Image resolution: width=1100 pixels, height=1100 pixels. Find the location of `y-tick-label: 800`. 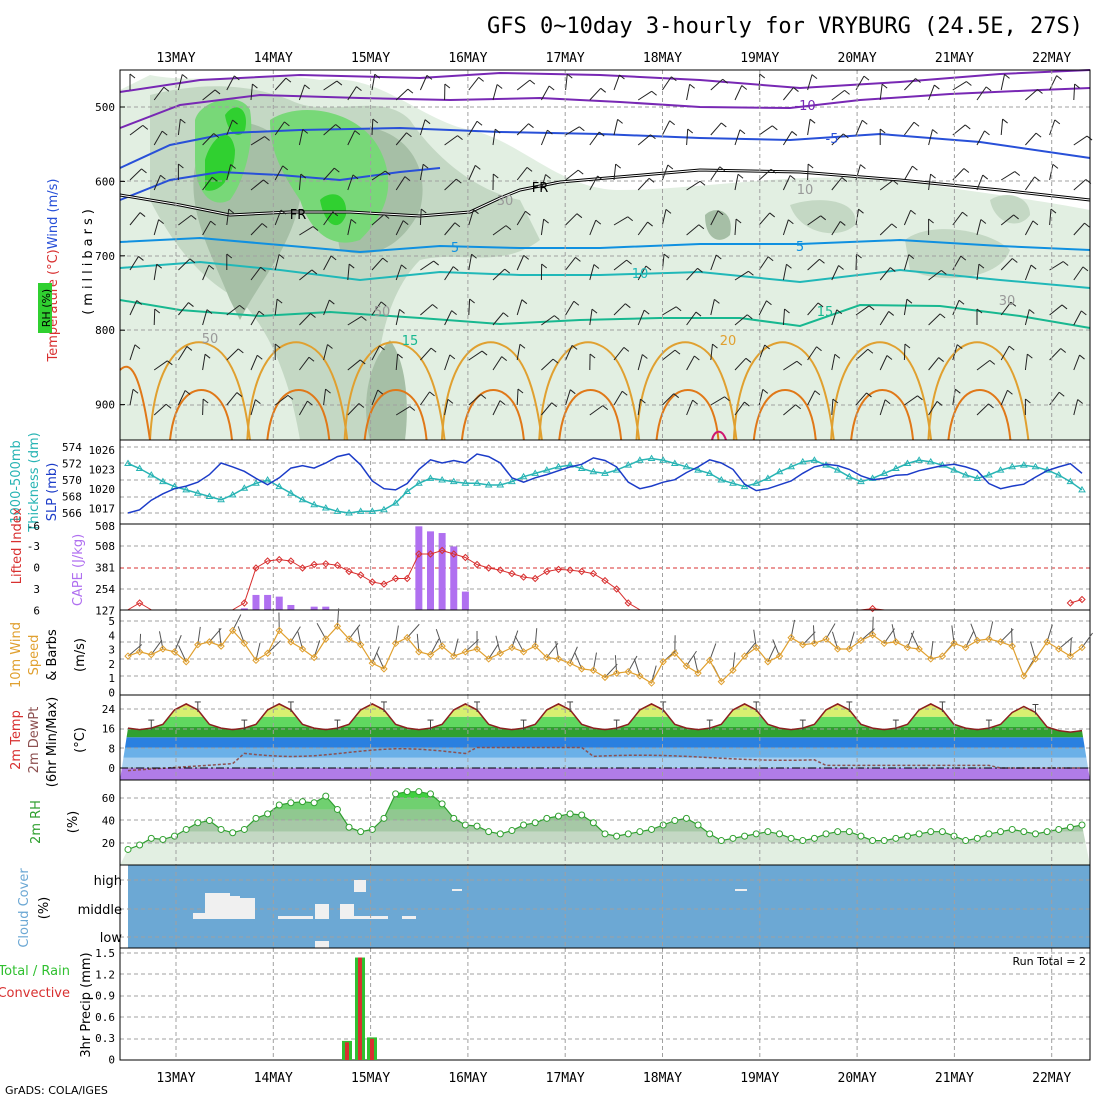

y-tick-label: 800 is located at coordinates (105, 330).